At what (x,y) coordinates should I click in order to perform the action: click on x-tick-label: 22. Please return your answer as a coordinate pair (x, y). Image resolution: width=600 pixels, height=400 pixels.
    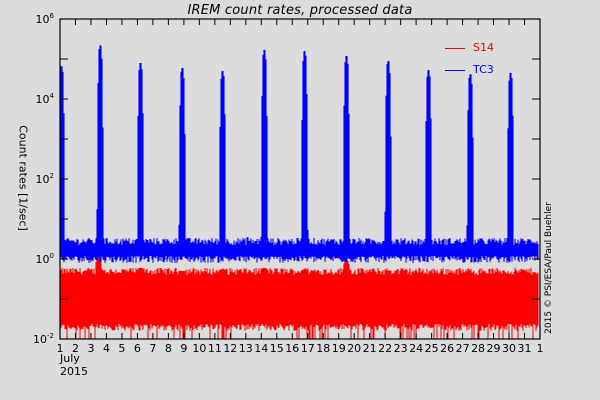
    Looking at the image, I should click on (385, 348).